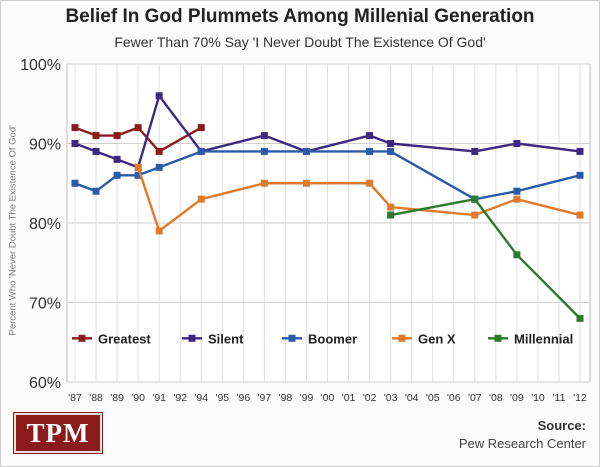 Image resolution: width=600 pixels, height=467 pixels. I want to click on x-tick-label: '99, so click(307, 398).